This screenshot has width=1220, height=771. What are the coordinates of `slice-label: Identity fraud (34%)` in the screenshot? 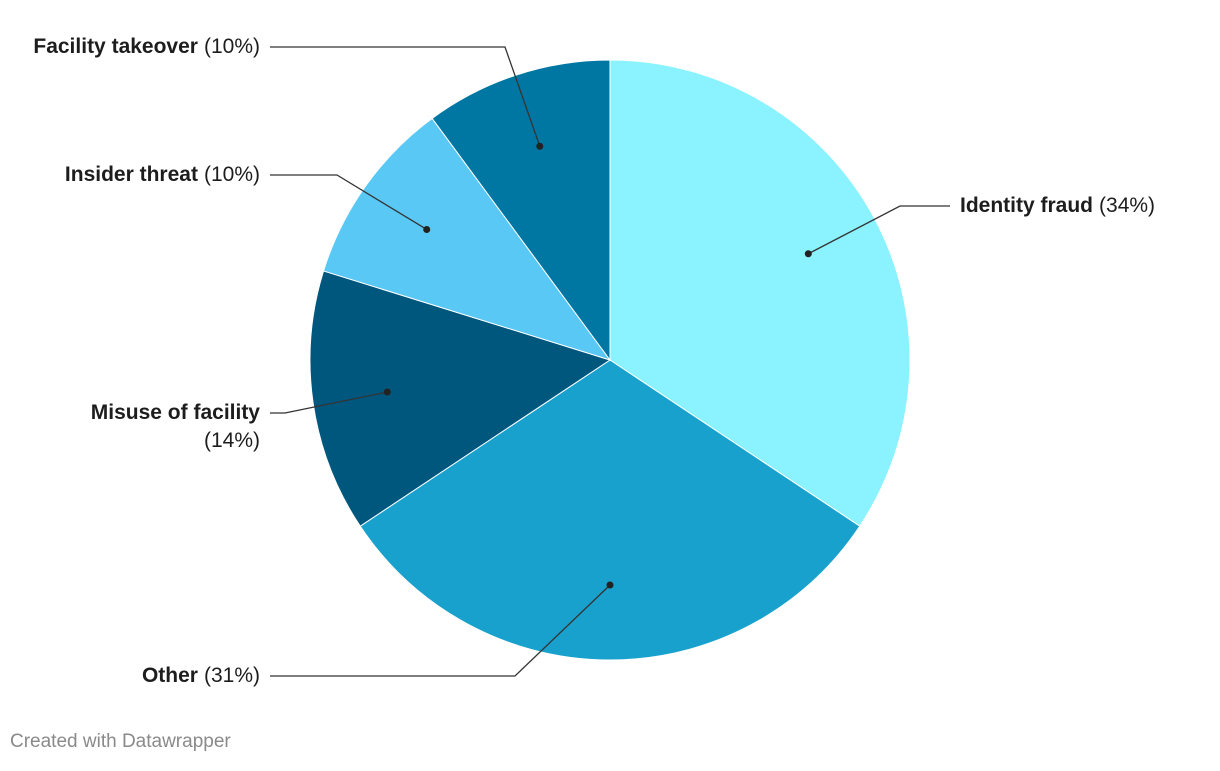 It's located at (1057, 205).